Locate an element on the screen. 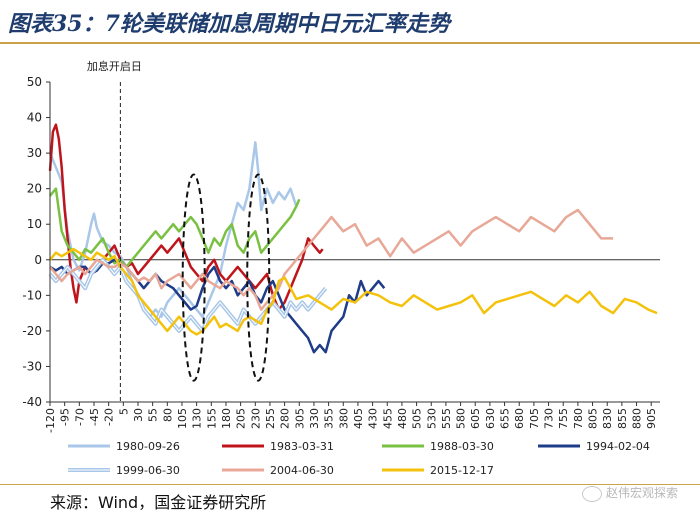 The image size is (700, 516). x-tick-label: 230 is located at coordinates (255, 418).